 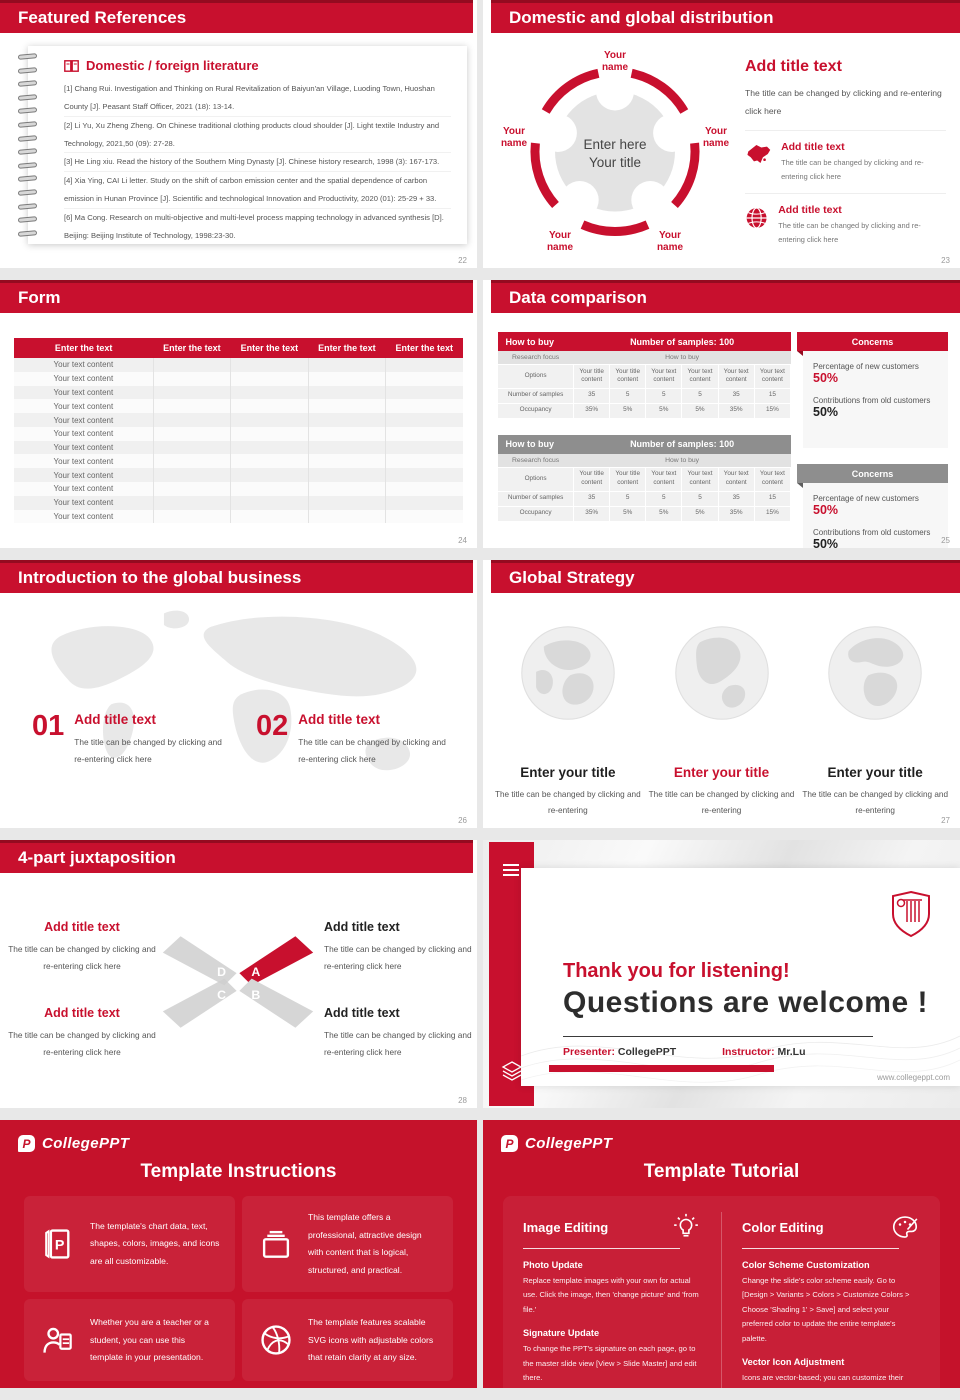 What do you see at coordinates (572, 577) in the screenshot?
I see `slide-title: Global Strategy` at bounding box center [572, 577].